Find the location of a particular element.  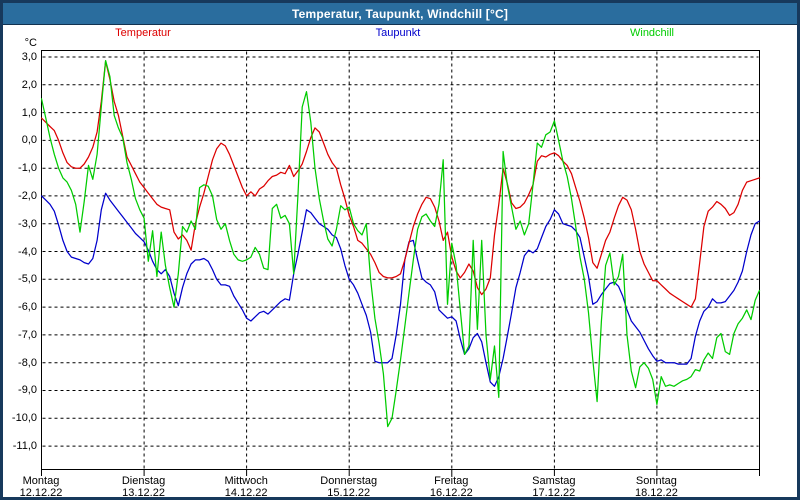

y-tick-label: 1,0 is located at coordinates (29, 112).